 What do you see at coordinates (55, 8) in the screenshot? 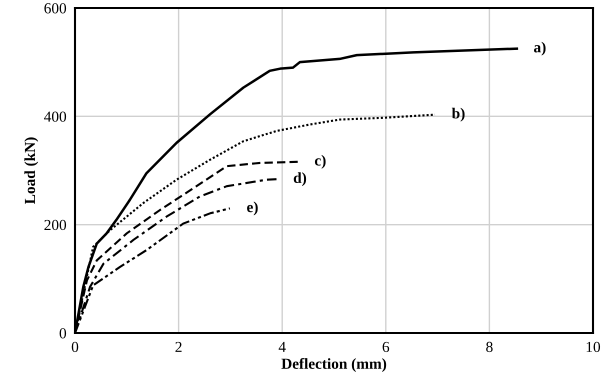
I see `y-tick-label: 600` at bounding box center [55, 8].